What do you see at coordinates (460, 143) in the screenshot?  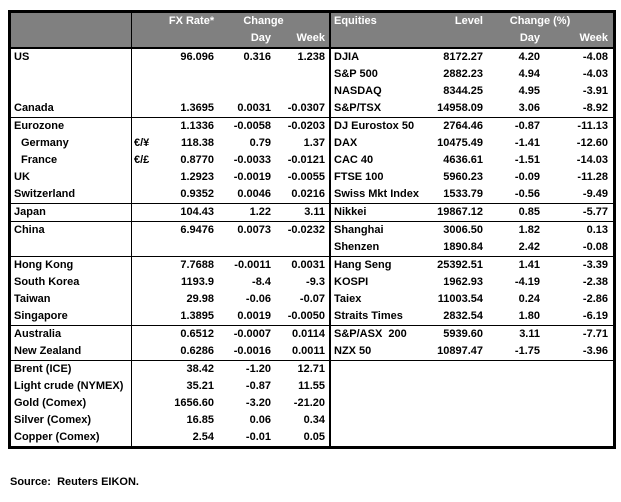 I see `equity-level-cell: 10475.49` at bounding box center [460, 143].